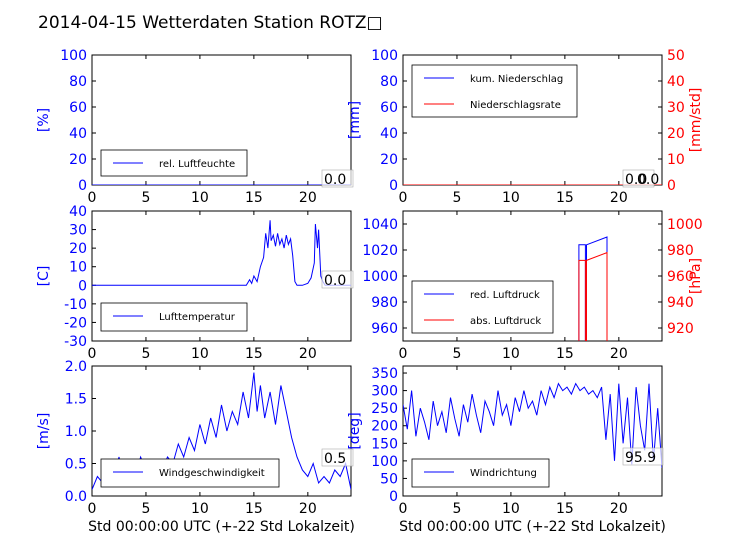  What do you see at coordinates (75, 342) in the screenshot?
I see `y-tick-label: -30` at bounding box center [75, 342].